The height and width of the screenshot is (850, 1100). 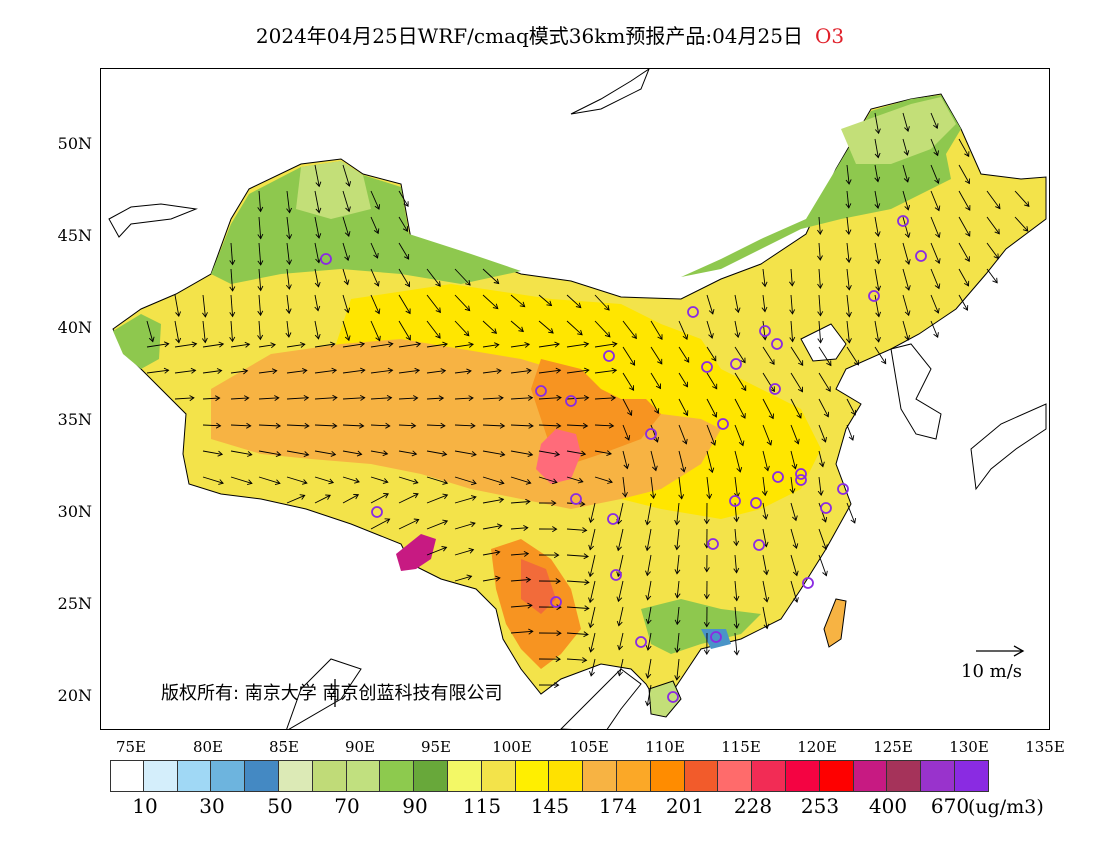 What do you see at coordinates (212, 806) in the screenshot?
I see `colorbar-tick: 30` at bounding box center [212, 806].